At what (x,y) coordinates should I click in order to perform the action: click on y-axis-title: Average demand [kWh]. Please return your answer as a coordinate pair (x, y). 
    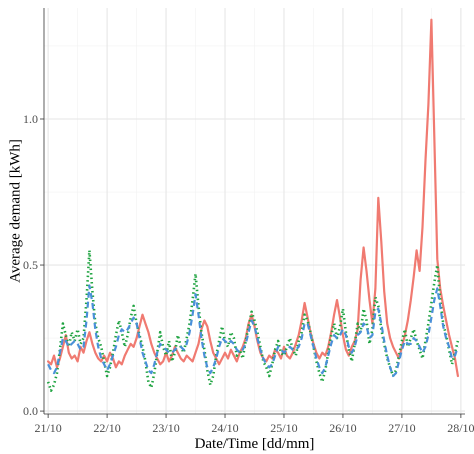
    Looking at the image, I should click on (15, 211).